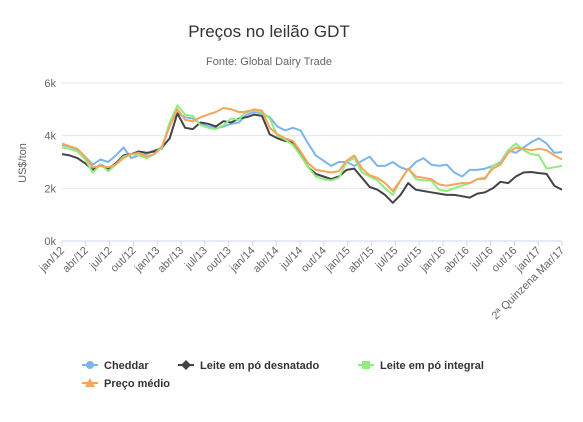 This screenshot has width=583, height=422. What do you see at coordinates (90, 365) in the screenshot?
I see `legend-marker-circle` at bounding box center [90, 365].